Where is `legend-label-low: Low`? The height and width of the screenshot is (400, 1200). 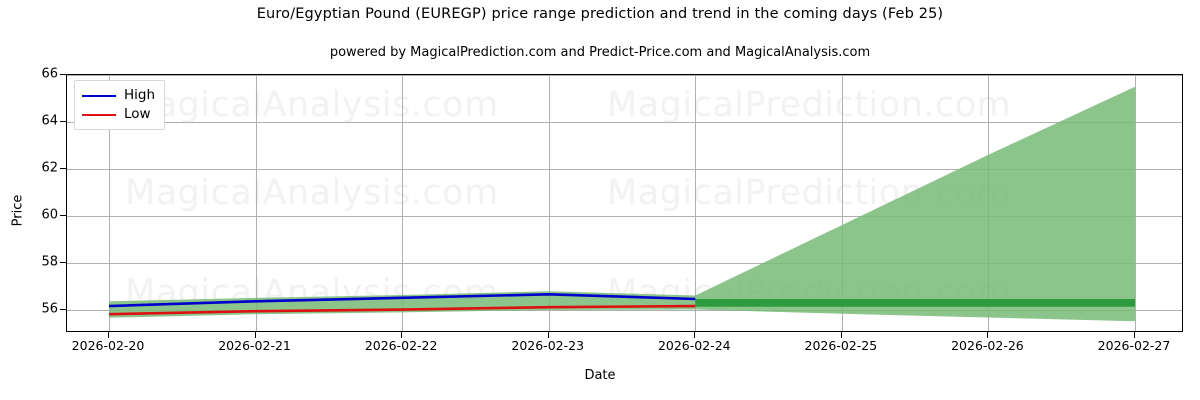 legend-label-low: Low is located at coordinates (137, 113).